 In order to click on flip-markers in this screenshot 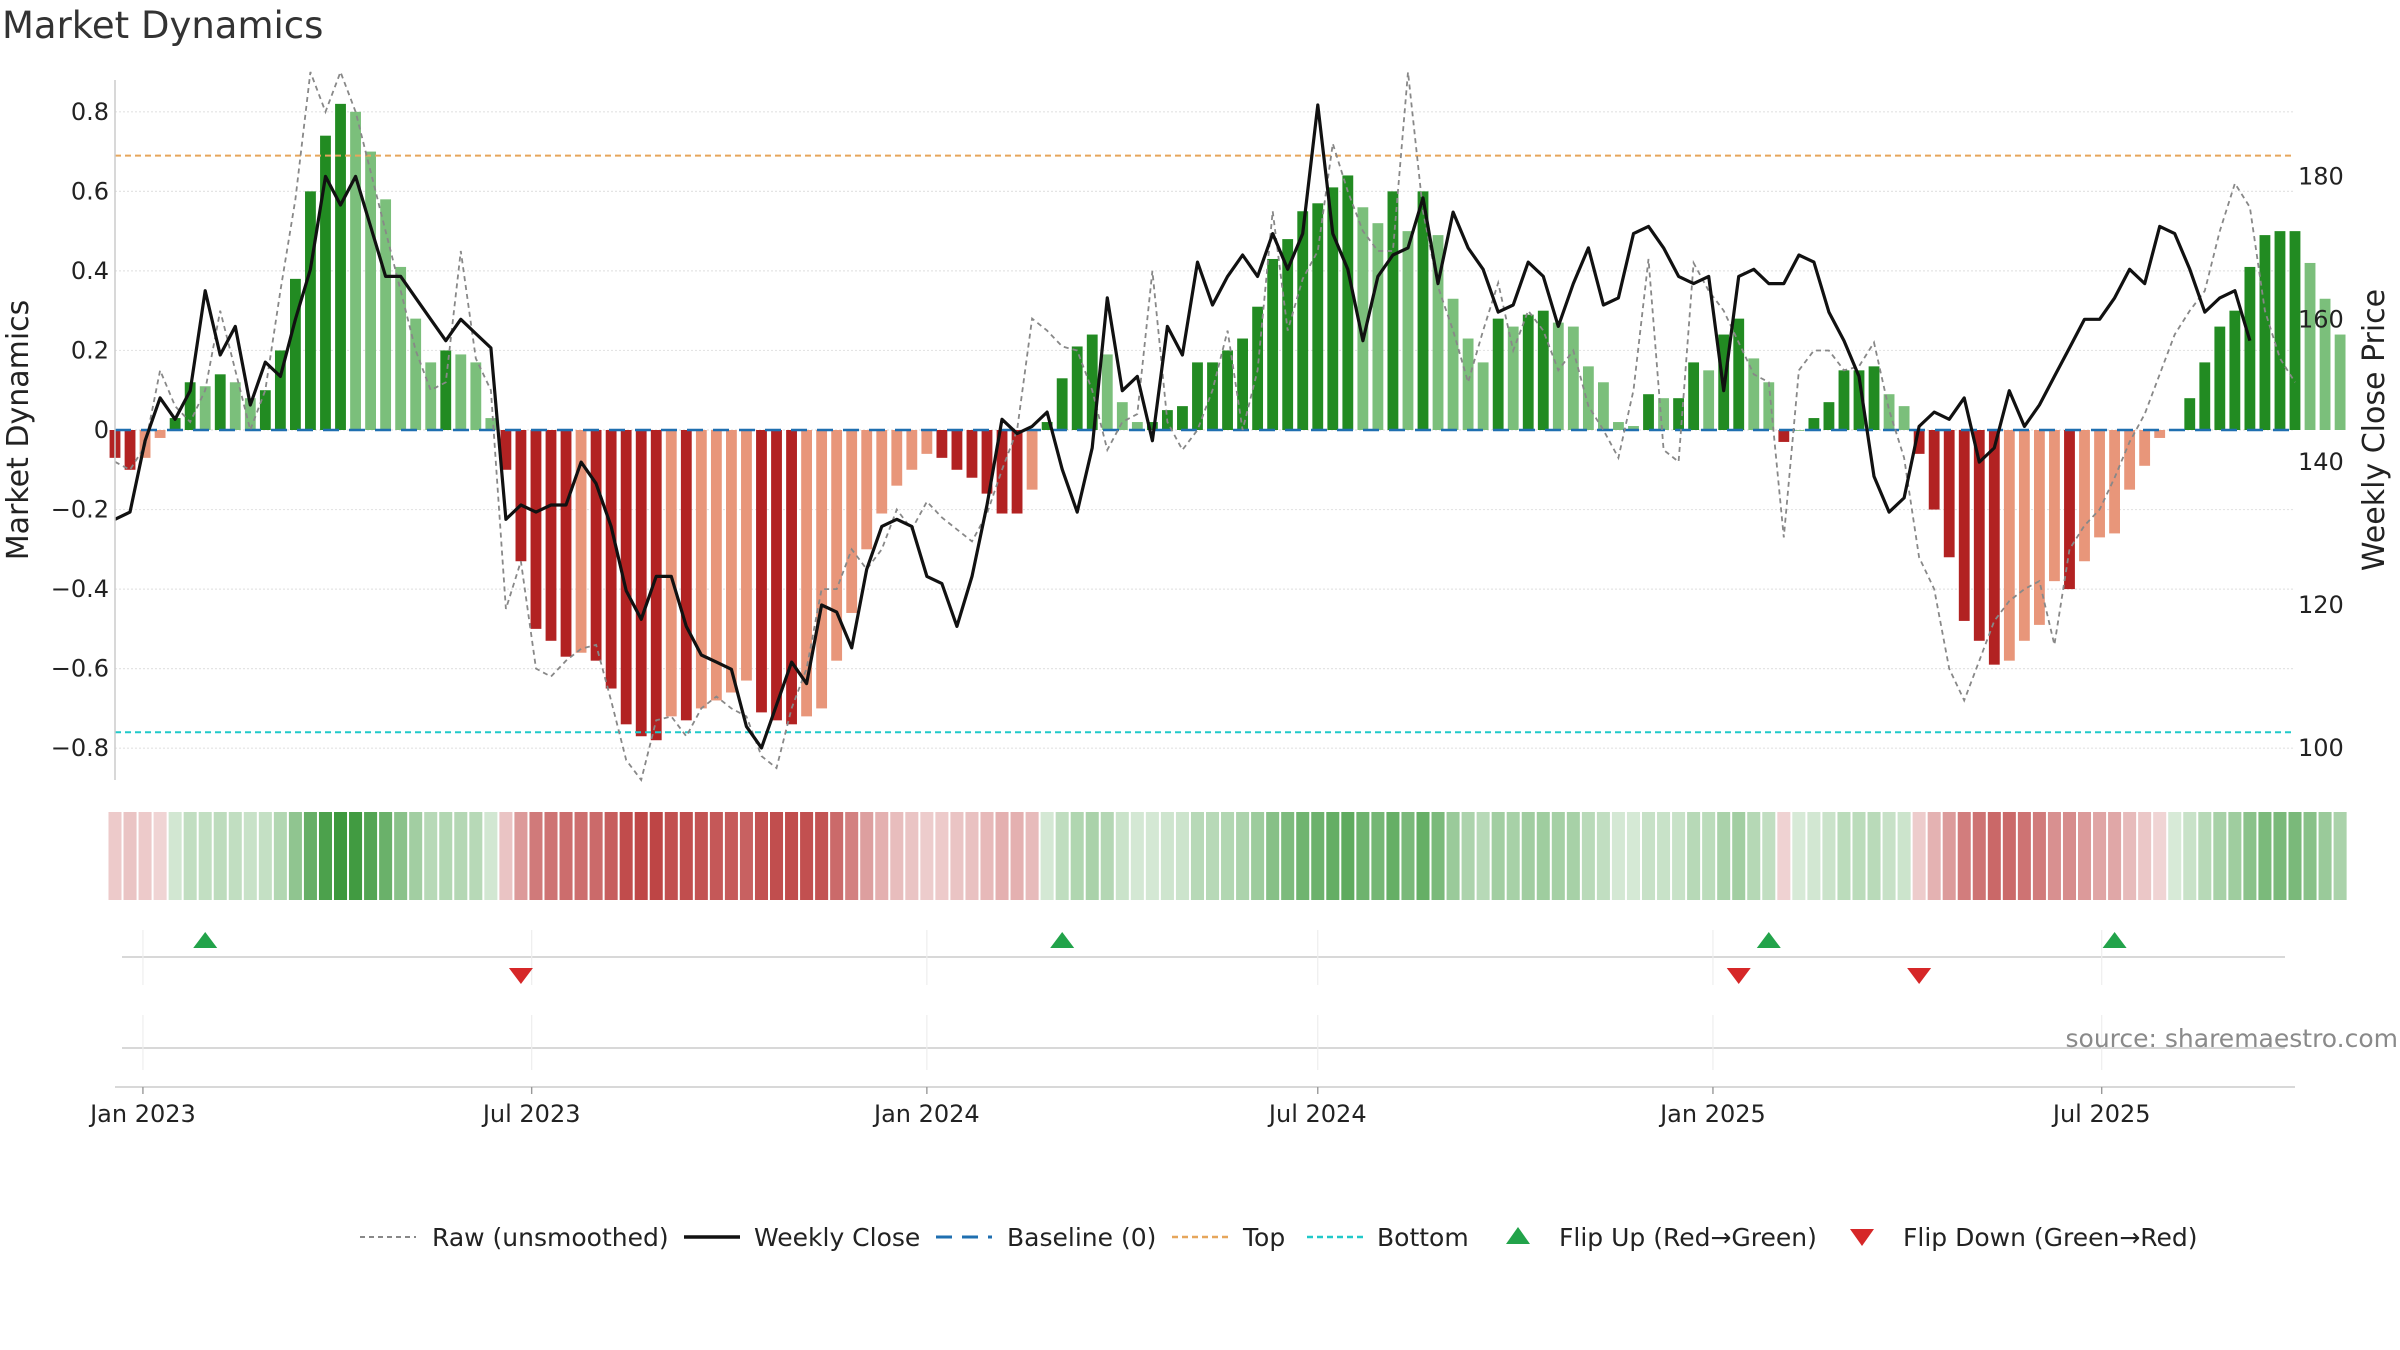, I will do `click(1203, 1000)`.